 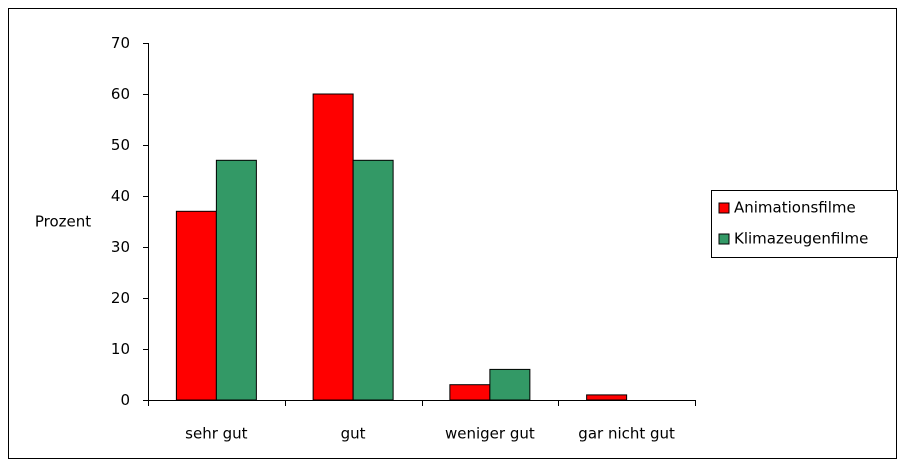 What do you see at coordinates (490, 434) in the screenshot?
I see `x-tick-label: weniger gut` at bounding box center [490, 434].